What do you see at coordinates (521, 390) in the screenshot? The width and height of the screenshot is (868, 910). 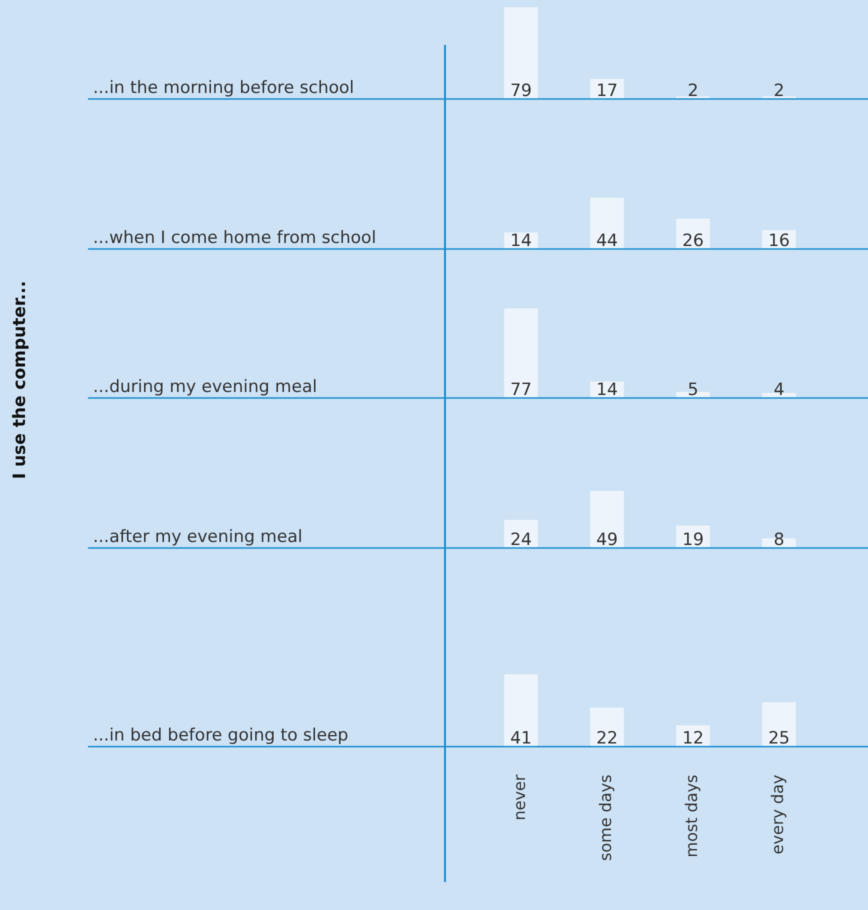 I see `data-label: 77` at bounding box center [521, 390].